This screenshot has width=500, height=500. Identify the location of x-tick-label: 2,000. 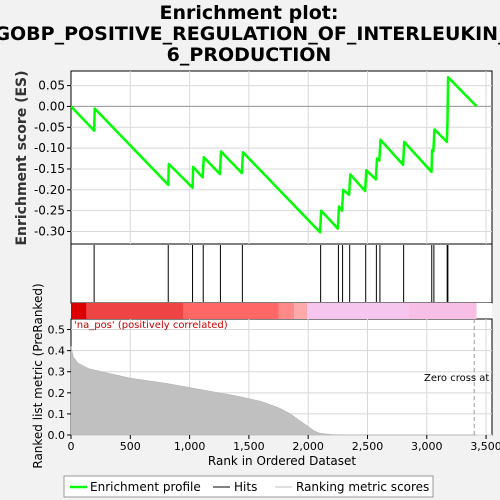
(308, 446).